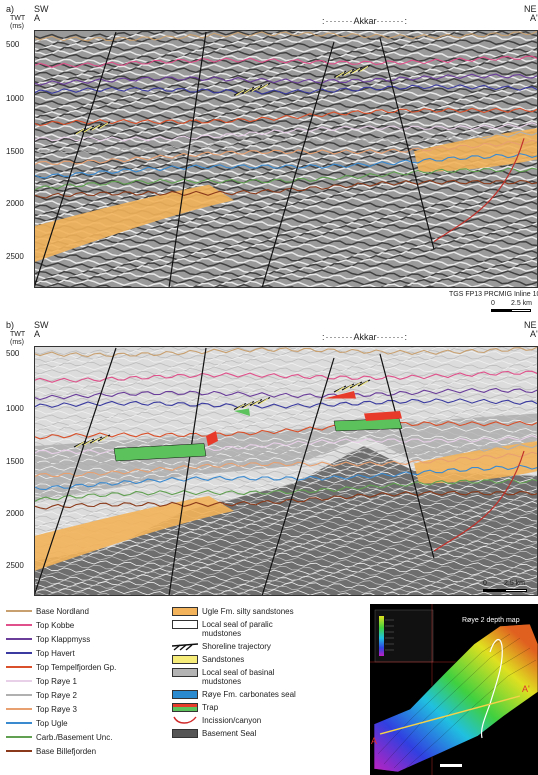 This screenshot has height=775, width=538. Describe the element at coordinates (493, 303) in the screenshot. I see `panel-a-scale-zero: 0` at that location.